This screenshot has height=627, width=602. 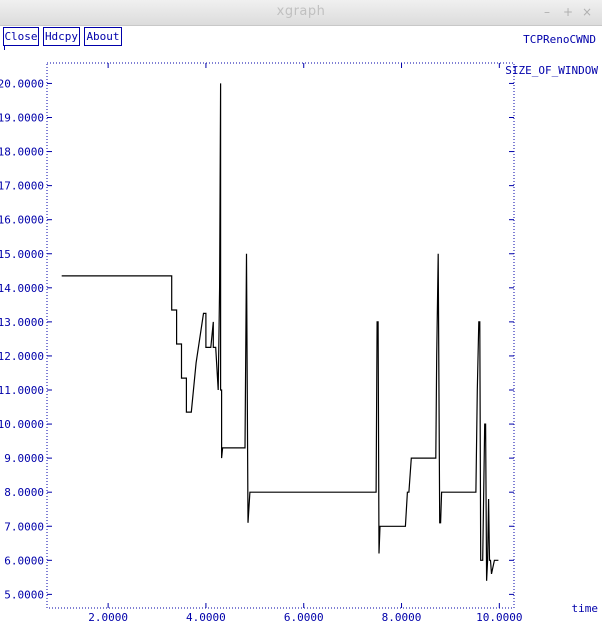 What do you see at coordinates (22, 83) in the screenshot?
I see `y-tick-label: 20.0000` at bounding box center [22, 83].